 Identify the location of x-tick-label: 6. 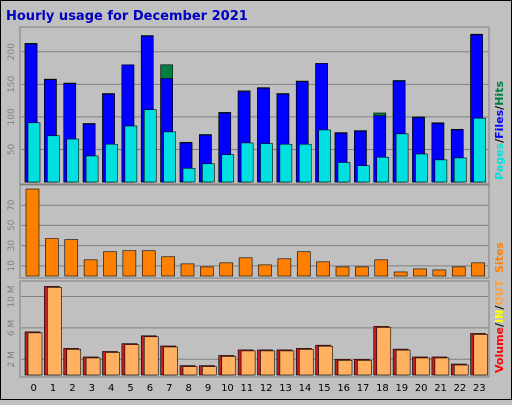
(150, 388).